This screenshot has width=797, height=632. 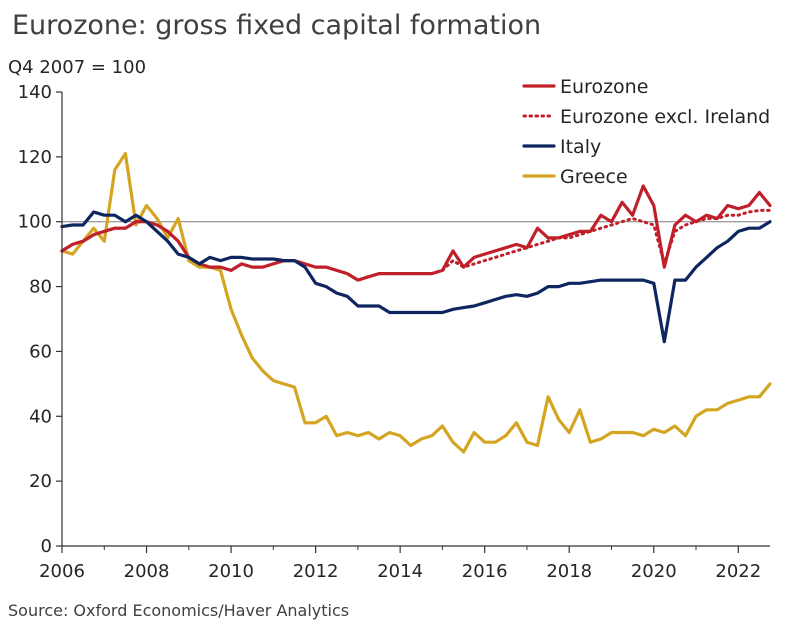 What do you see at coordinates (400, 571) in the screenshot?
I see `x-tick-label: 2014` at bounding box center [400, 571].